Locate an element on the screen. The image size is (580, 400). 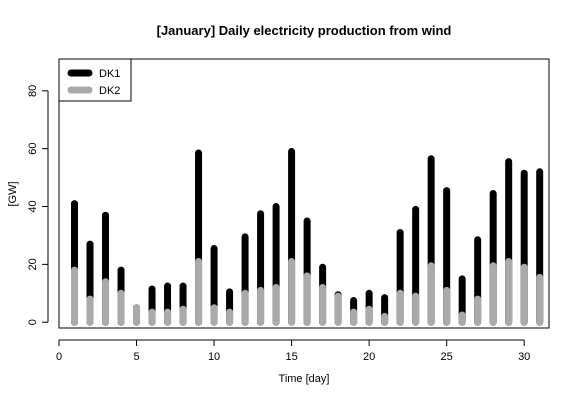
x-tick-label: 20 is located at coordinates (369, 357).